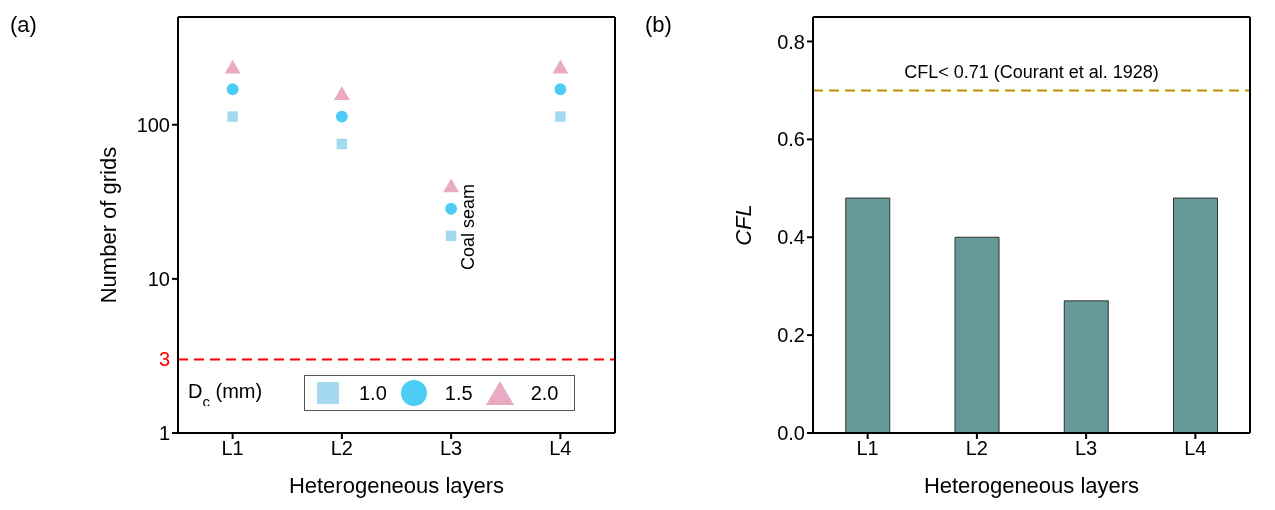 This screenshot has height=510, width=1275. What do you see at coordinates (1031, 72) in the screenshot?
I see `ref-line-label: CFL< 0.71 (Courant et al. 1928)` at bounding box center [1031, 72].